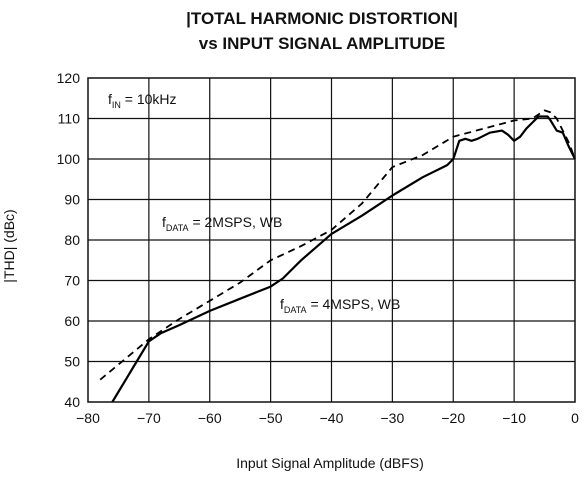  Describe the element at coordinates (210, 418) in the screenshot. I see `x-tick-label: −60` at that location.